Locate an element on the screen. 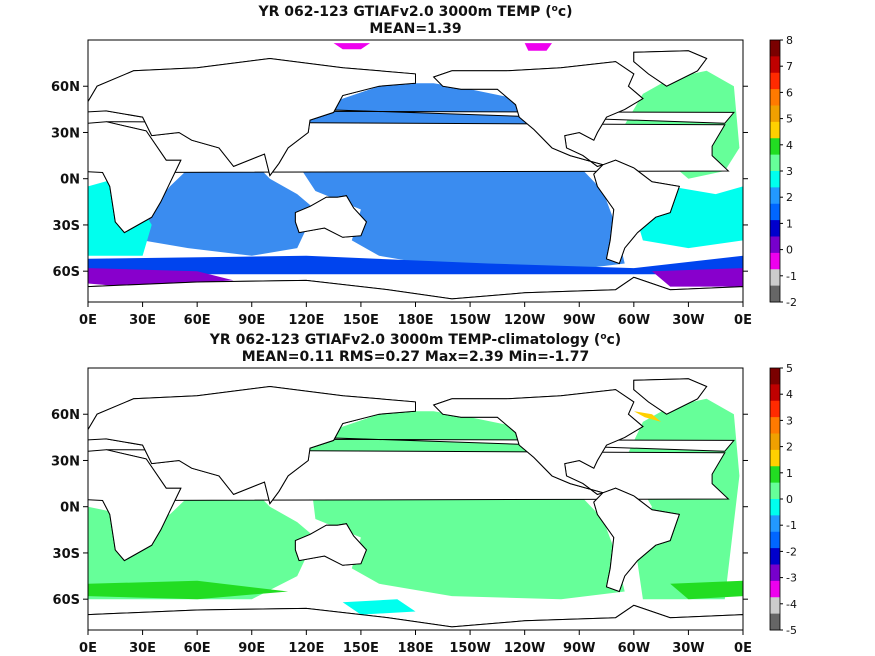 The image size is (875, 656). colorbar: 5 4 3 2 1 0 -1 -2 -3 -4 -5 is located at coordinates (783, 499).